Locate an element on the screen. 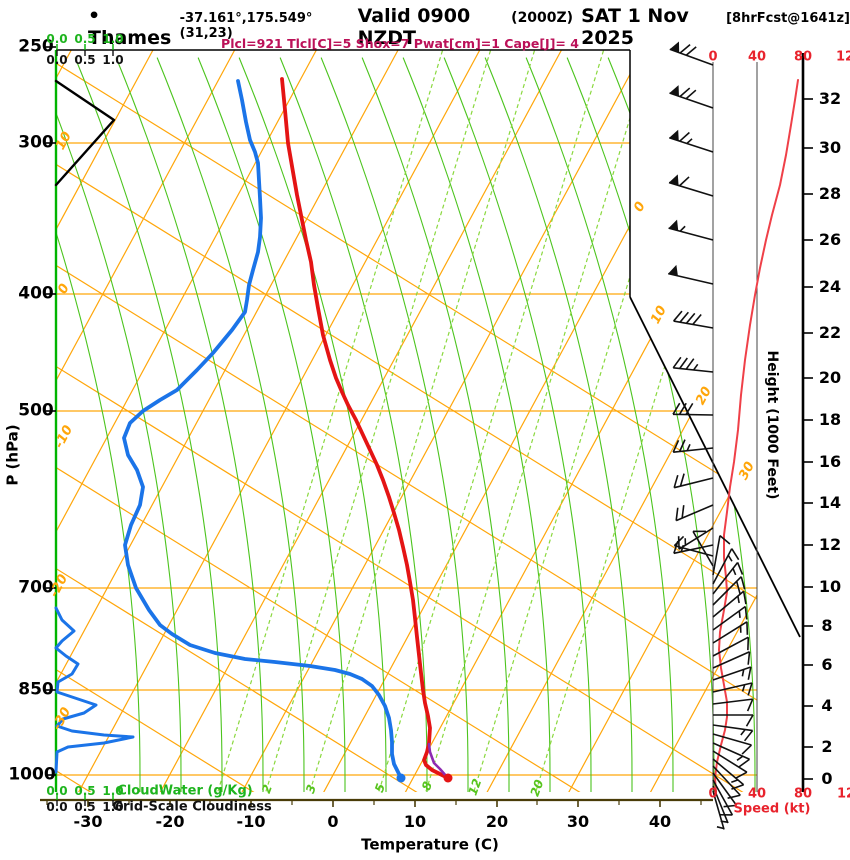 The width and height of the screenshot is (850, 860). pres-tick-label: 700 is located at coordinates (36, 587).